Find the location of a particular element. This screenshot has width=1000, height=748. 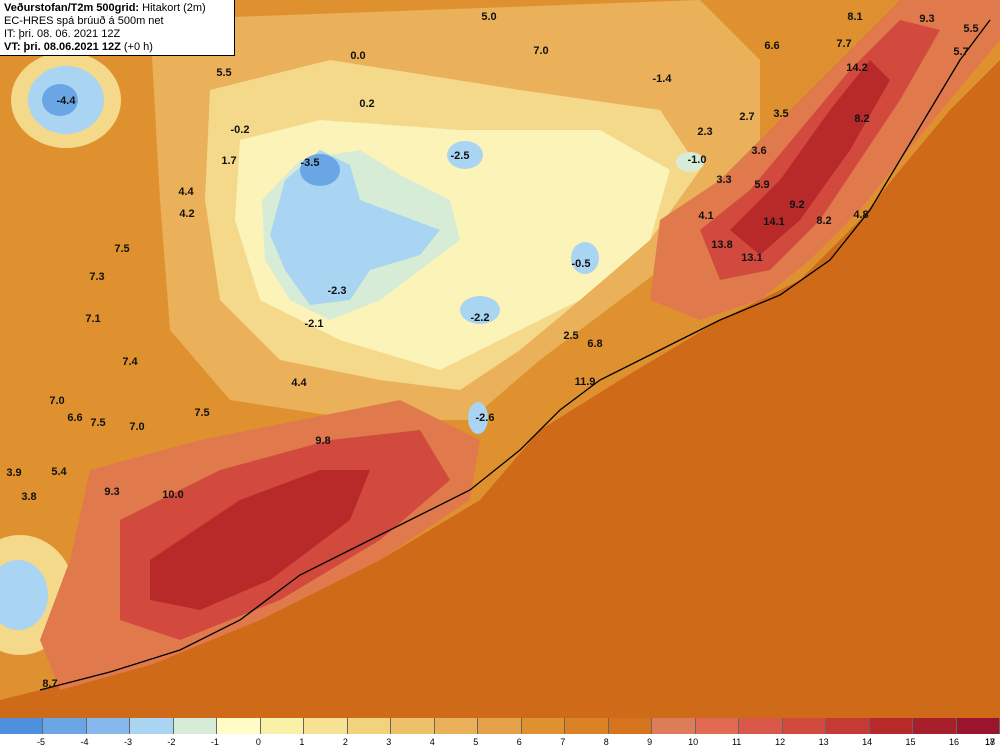

temperature-label: 1.7 is located at coordinates (229, 161).